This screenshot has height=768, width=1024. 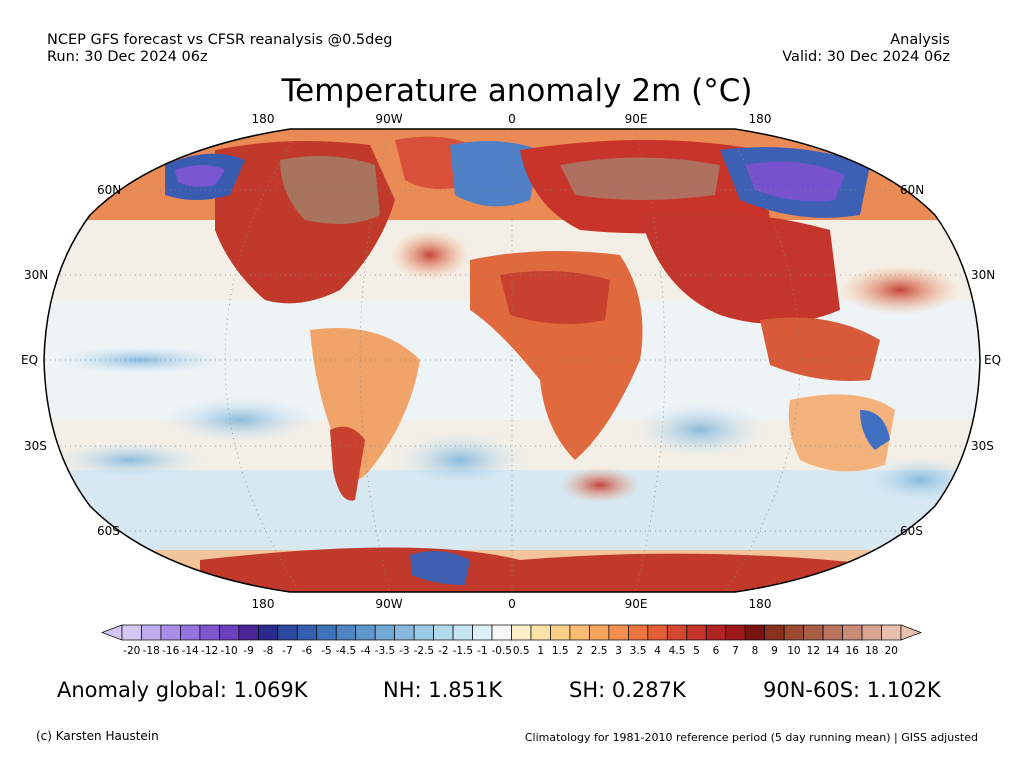 I want to click on colorbar-max-arrow, so click(x=911, y=632).